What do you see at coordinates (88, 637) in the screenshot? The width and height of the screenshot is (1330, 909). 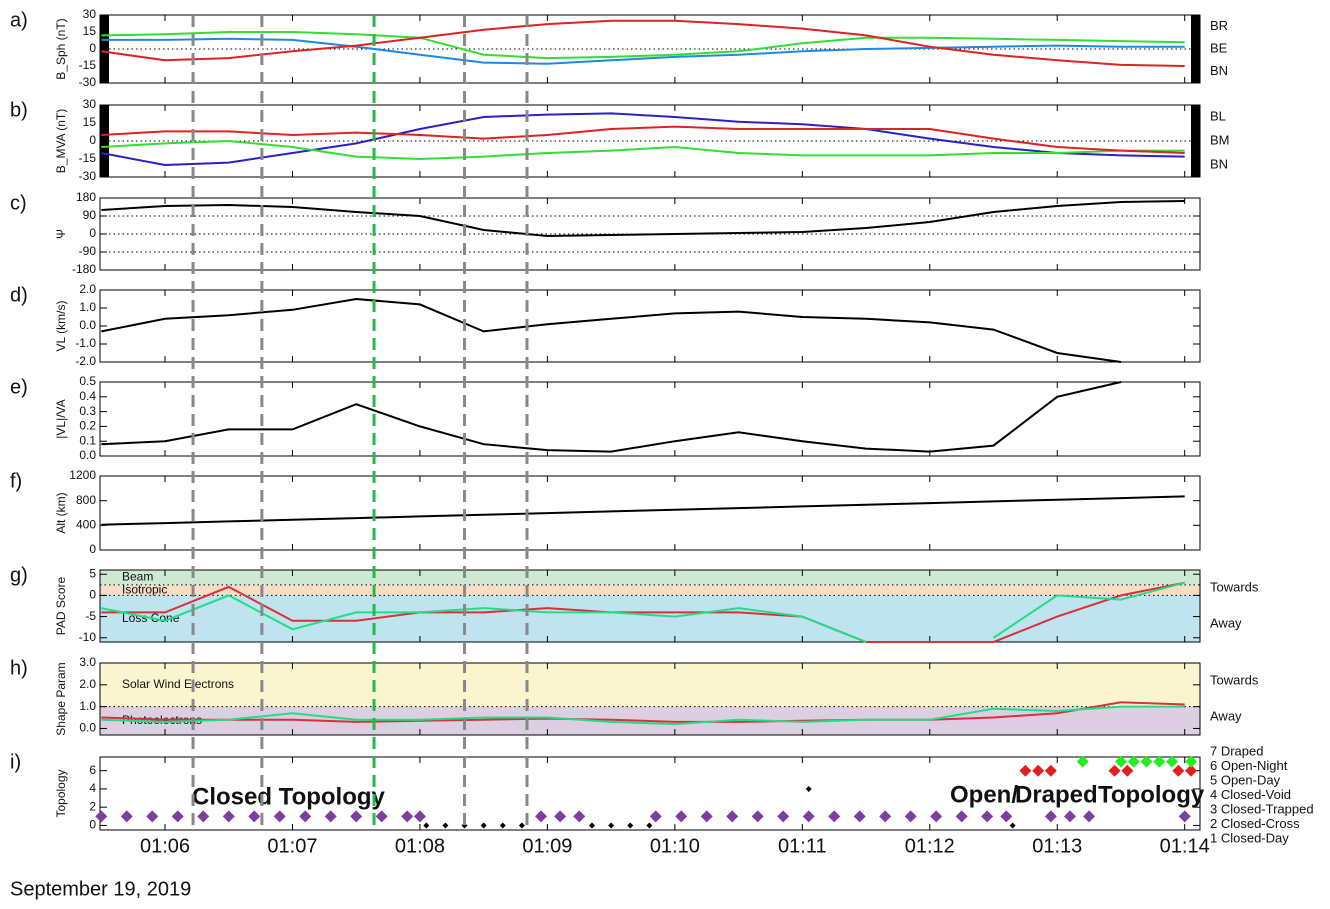 I see `y-tick-label: -10` at bounding box center [88, 637].